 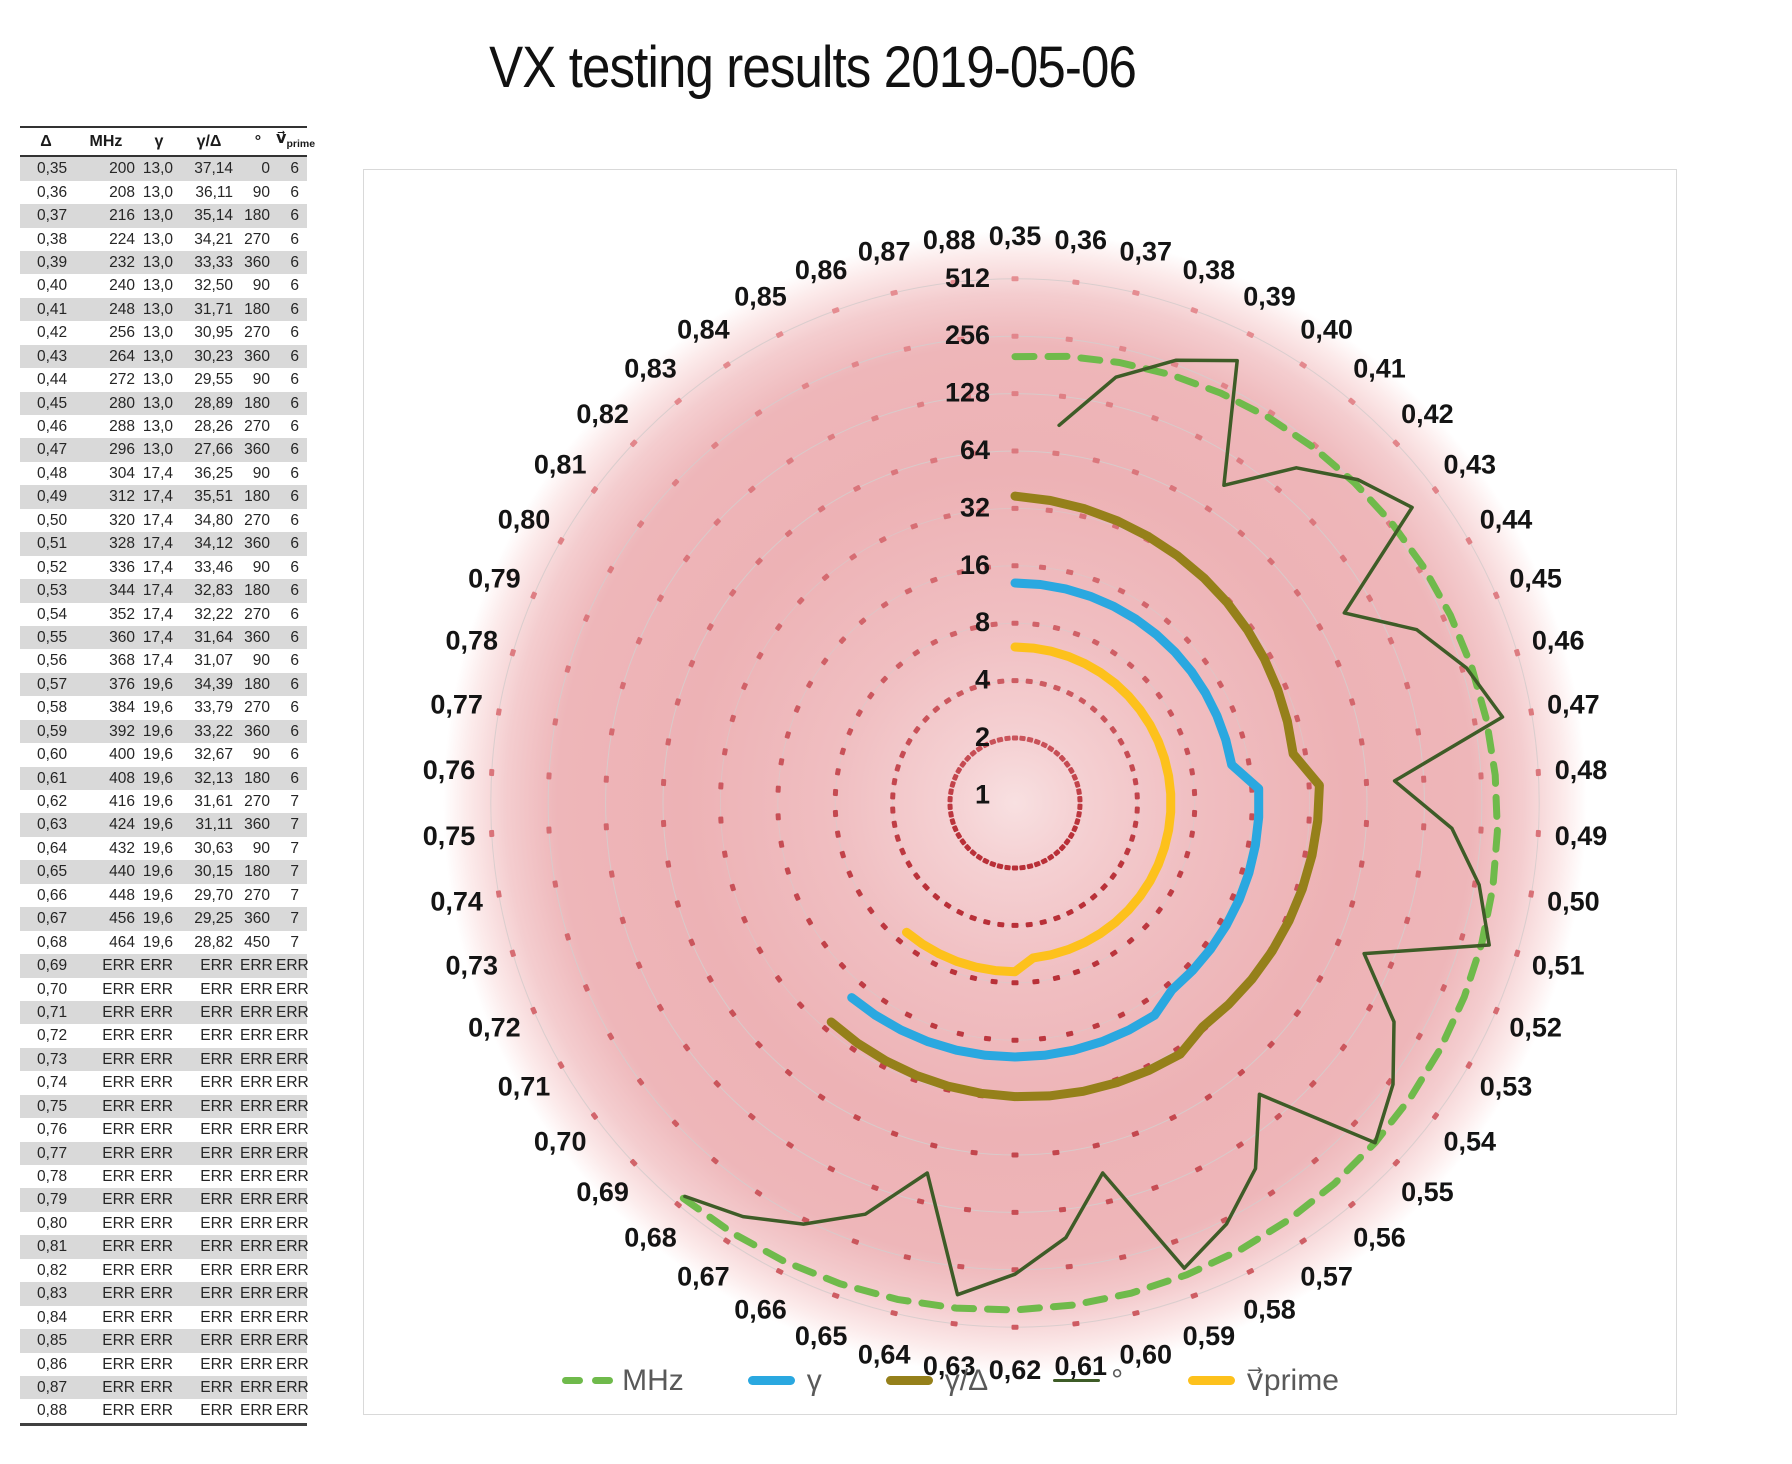 What do you see at coordinates (784, 1381) in the screenshot?
I see `legend-item-γ: γ` at bounding box center [784, 1381].